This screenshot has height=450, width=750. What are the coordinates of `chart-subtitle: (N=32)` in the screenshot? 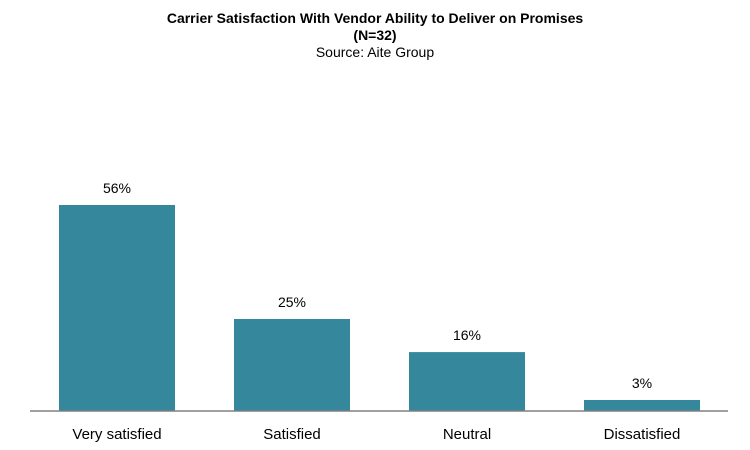 It's located at (375, 35).